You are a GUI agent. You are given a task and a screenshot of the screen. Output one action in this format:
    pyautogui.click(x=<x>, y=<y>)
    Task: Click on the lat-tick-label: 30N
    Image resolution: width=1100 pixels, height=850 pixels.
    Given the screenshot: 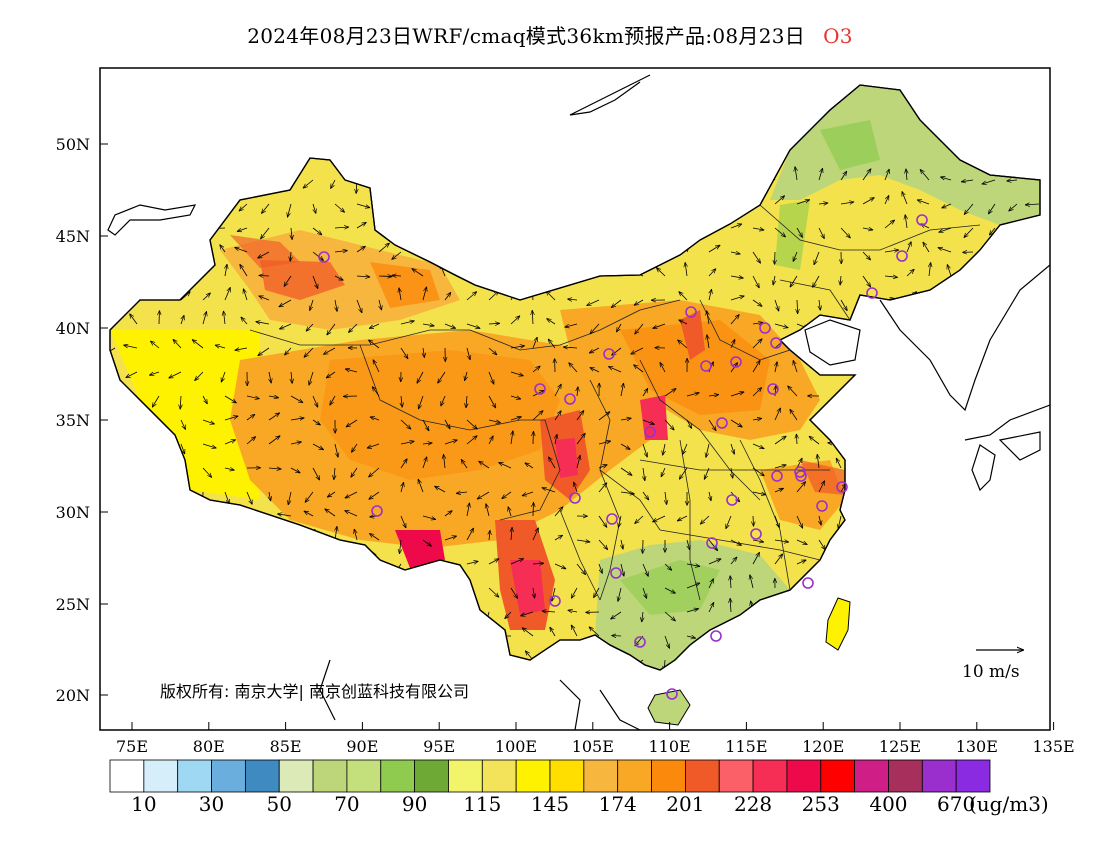 What is the action you would take?
    pyautogui.click(x=73, y=512)
    